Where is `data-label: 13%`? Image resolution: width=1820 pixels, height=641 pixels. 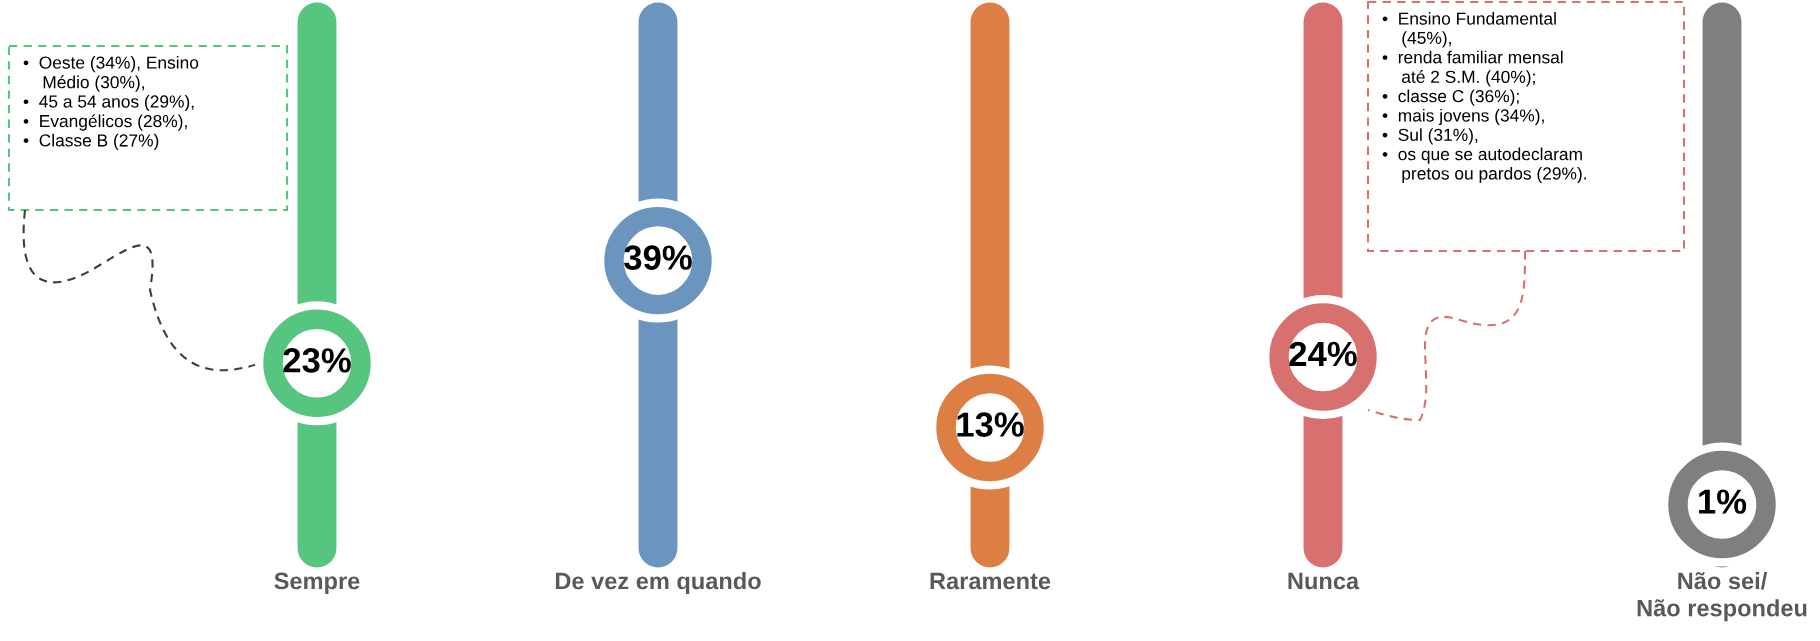
data-label: 13% is located at coordinates (990, 424).